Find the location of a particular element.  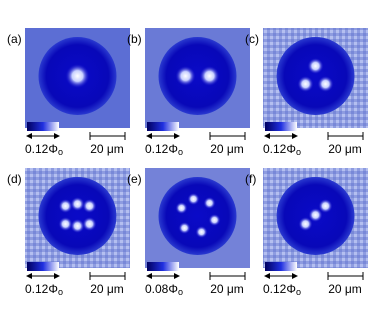

panel: (e) 0.08Φo 20 μm is located at coordinates (188, 232).